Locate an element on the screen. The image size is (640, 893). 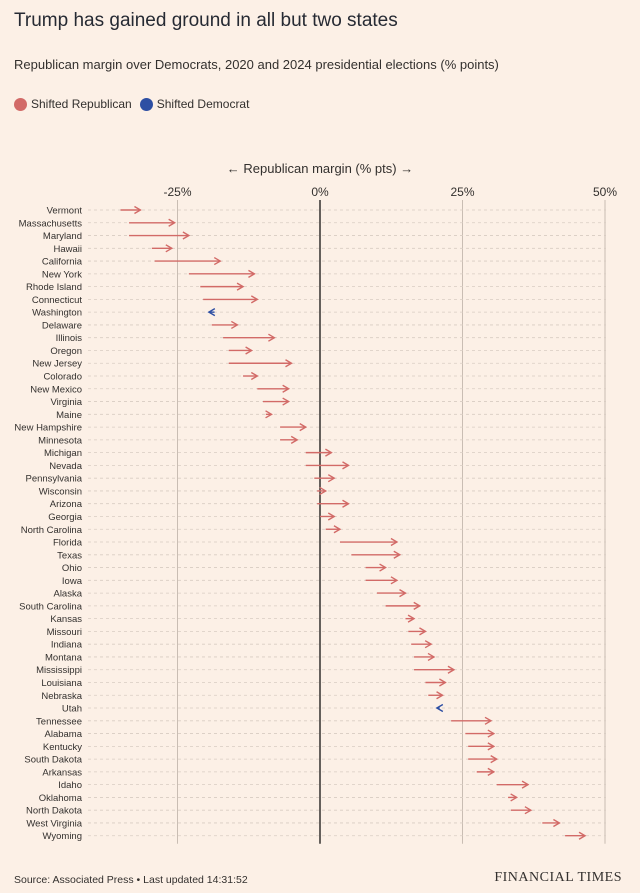
state-label: Minnesota is located at coordinates (60, 440).